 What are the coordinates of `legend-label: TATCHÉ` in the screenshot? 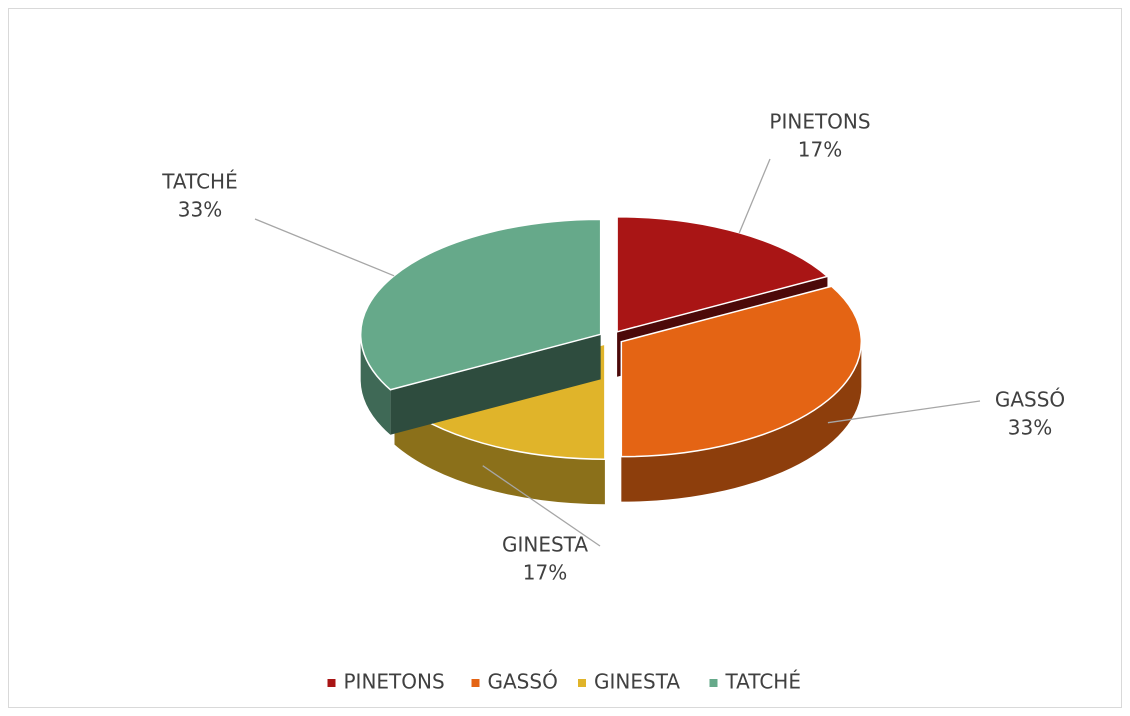 It's located at (763, 682).